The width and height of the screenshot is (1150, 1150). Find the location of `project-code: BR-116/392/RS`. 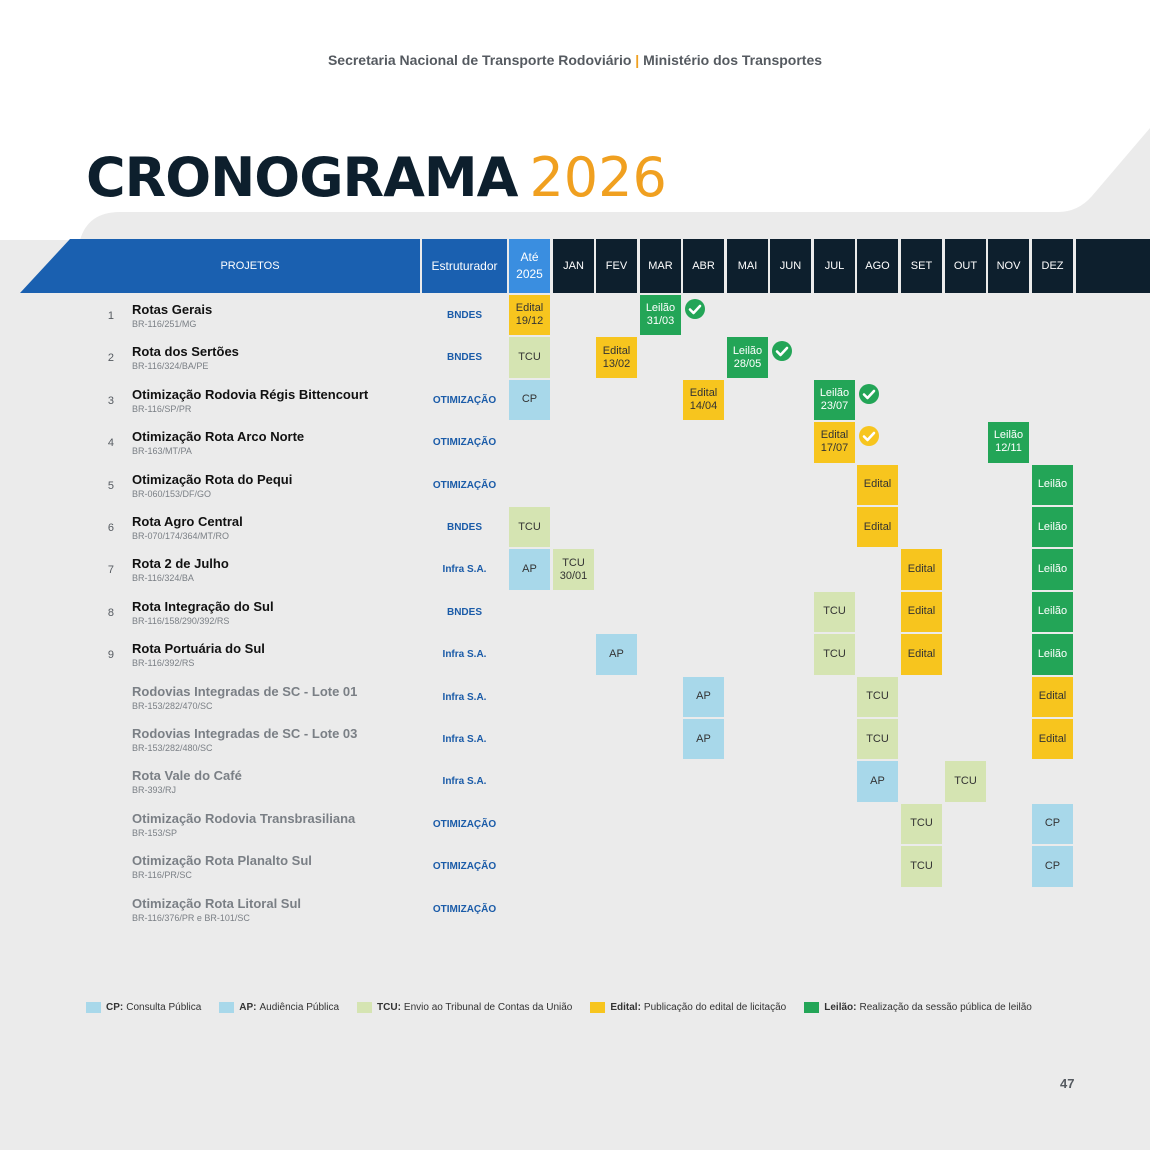

project-code: BR-116/392/RS is located at coordinates (163, 663).